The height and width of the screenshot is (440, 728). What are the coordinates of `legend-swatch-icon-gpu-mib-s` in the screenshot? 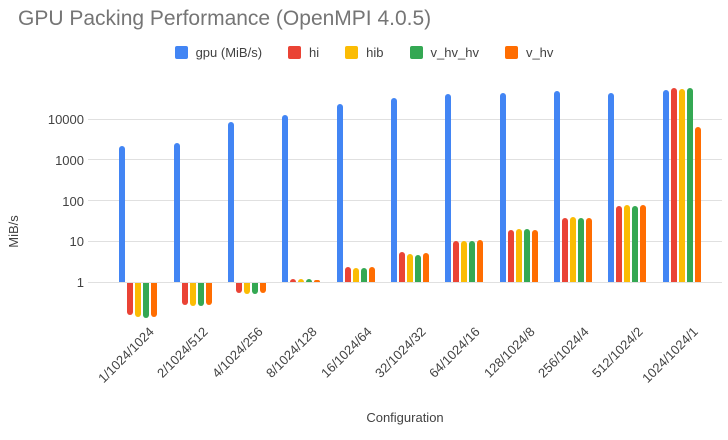 It's located at (181, 52).